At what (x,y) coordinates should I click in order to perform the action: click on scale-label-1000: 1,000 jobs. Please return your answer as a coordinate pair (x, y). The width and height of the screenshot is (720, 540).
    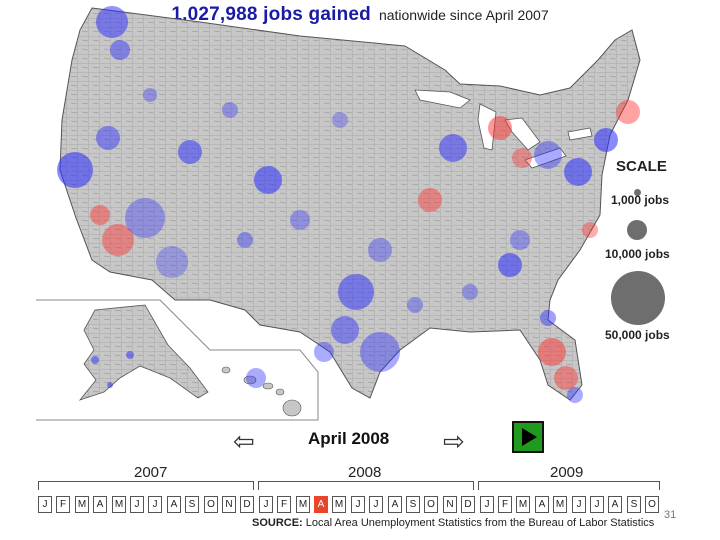
    Looking at the image, I should click on (640, 200).